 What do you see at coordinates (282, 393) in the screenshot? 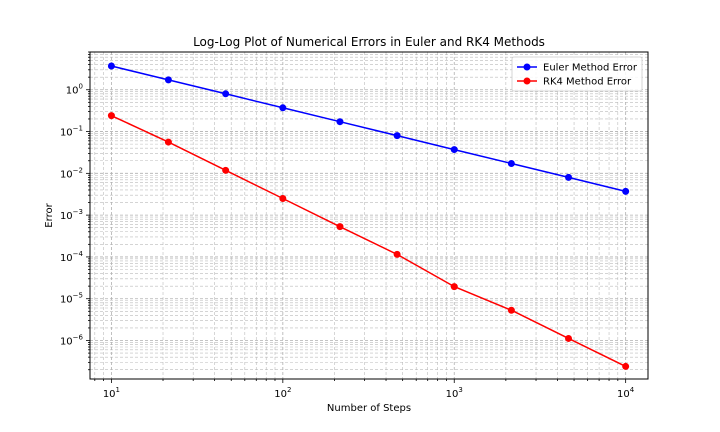
I see `x-tick-label: 10²` at bounding box center [282, 393].